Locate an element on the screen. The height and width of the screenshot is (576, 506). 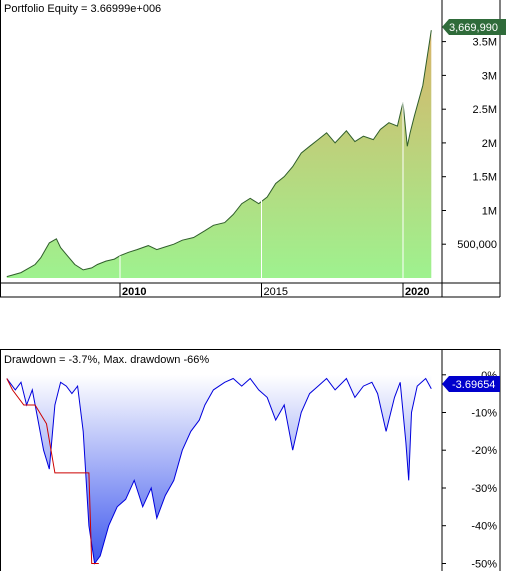
equity-value-tag-bg is located at coordinates (474, 27).